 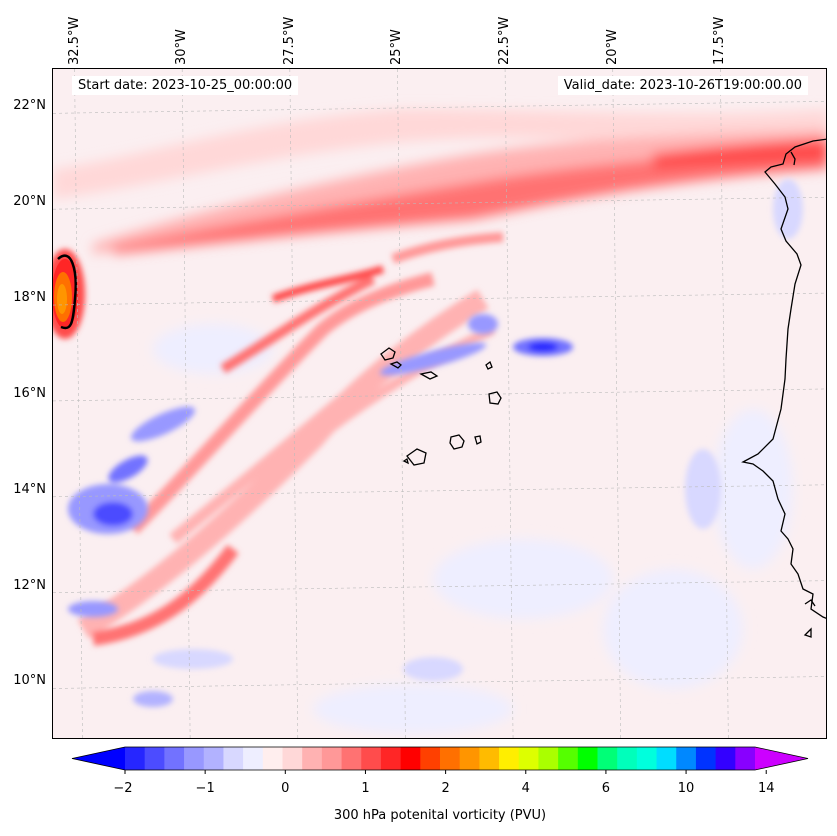 What do you see at coordinates (29, 681) in the screenshot?
I see `lat-tick-label: 10°N` at bounding box center [29, 681].